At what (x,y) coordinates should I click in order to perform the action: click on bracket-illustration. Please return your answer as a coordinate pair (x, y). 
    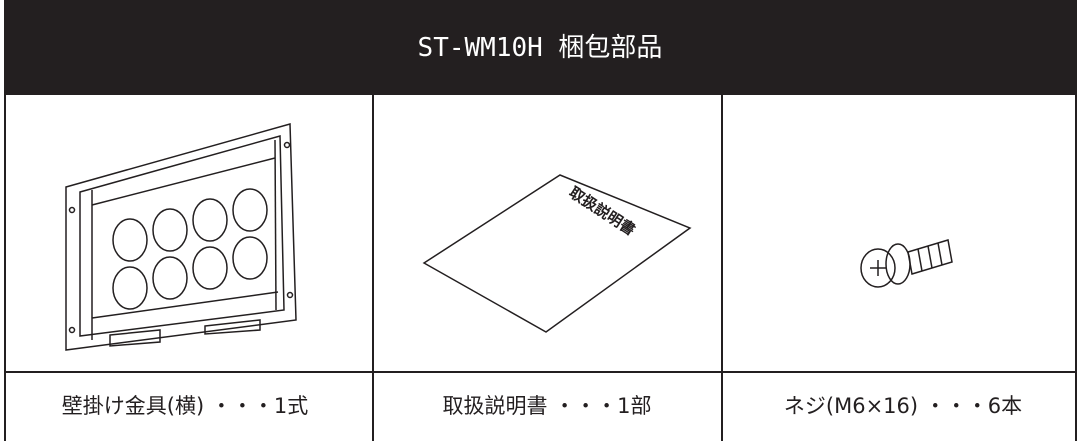
    Looking at the image, I should click on (181, 237).